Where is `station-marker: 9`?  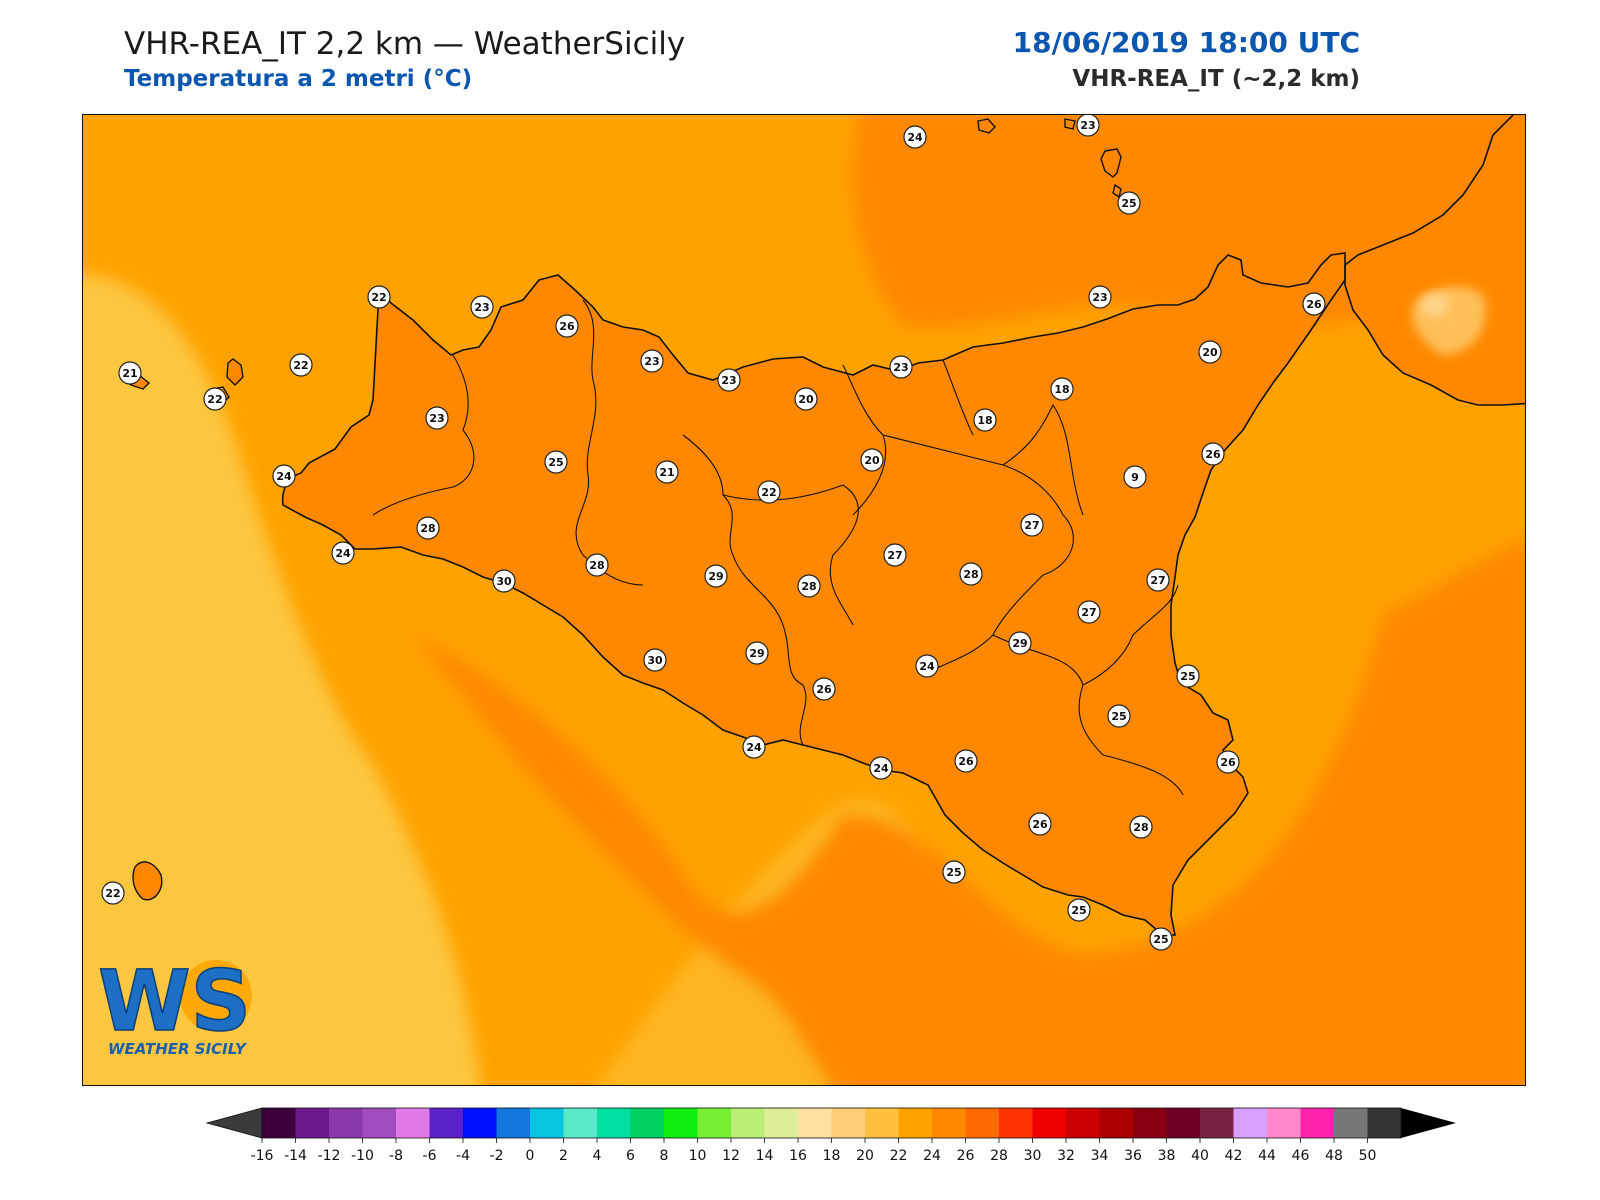 station-marker: 9 is located at coordinates (1135, 477).